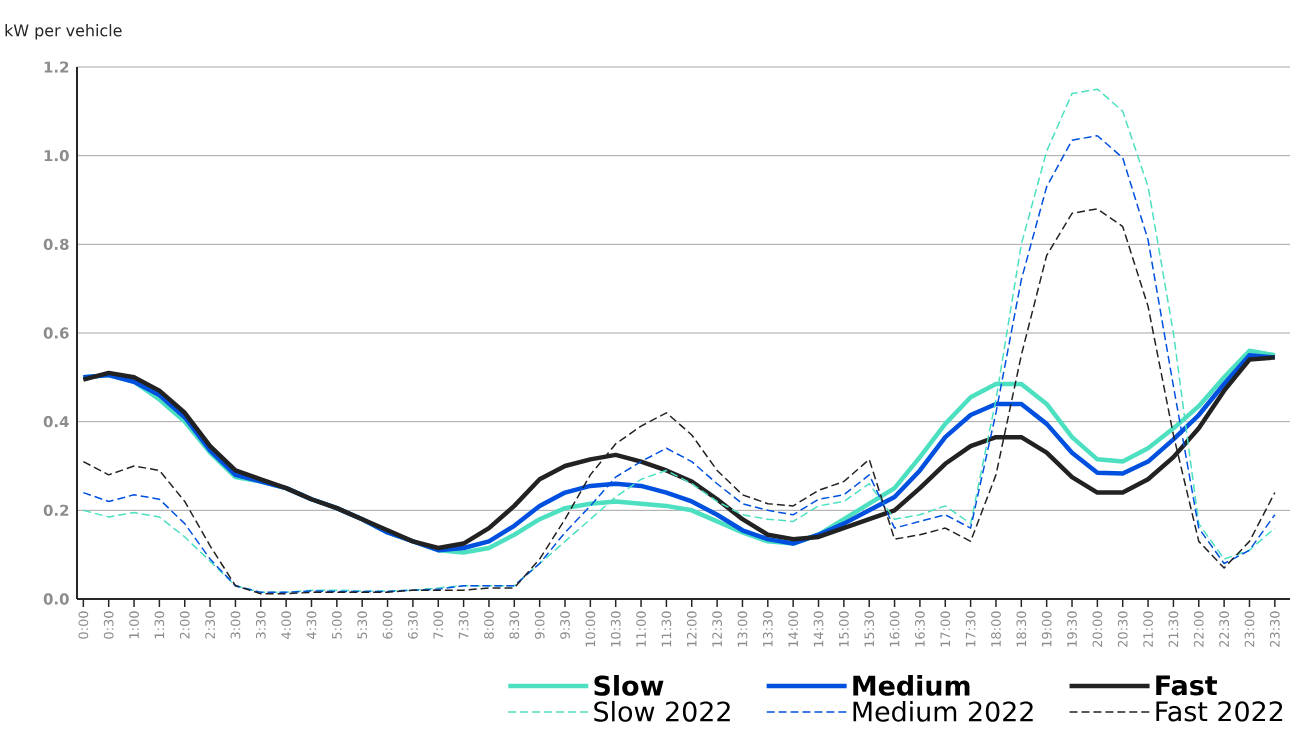 The height and width of the screenshot is (751, 1296). I want to click on x-tick-label: 8:00, so click(489, 625).